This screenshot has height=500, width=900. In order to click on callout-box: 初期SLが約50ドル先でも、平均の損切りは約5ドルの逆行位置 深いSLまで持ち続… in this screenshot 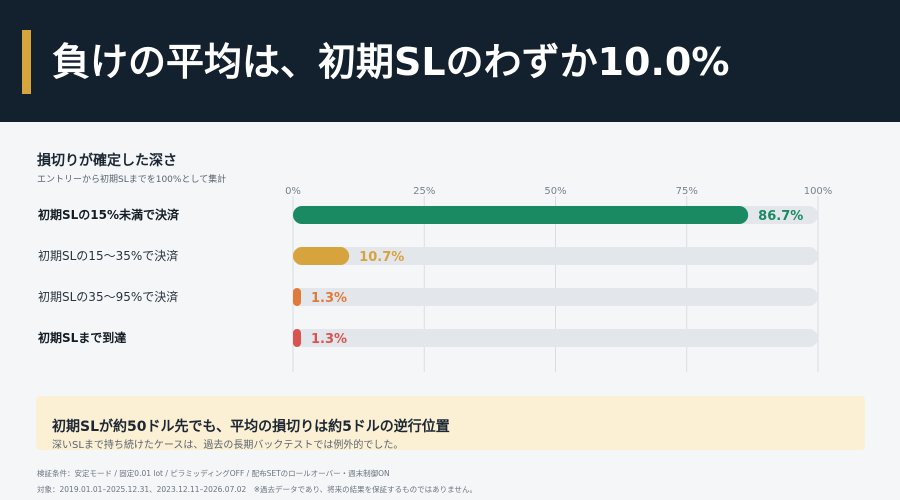, I will do `click(450, 423)`.